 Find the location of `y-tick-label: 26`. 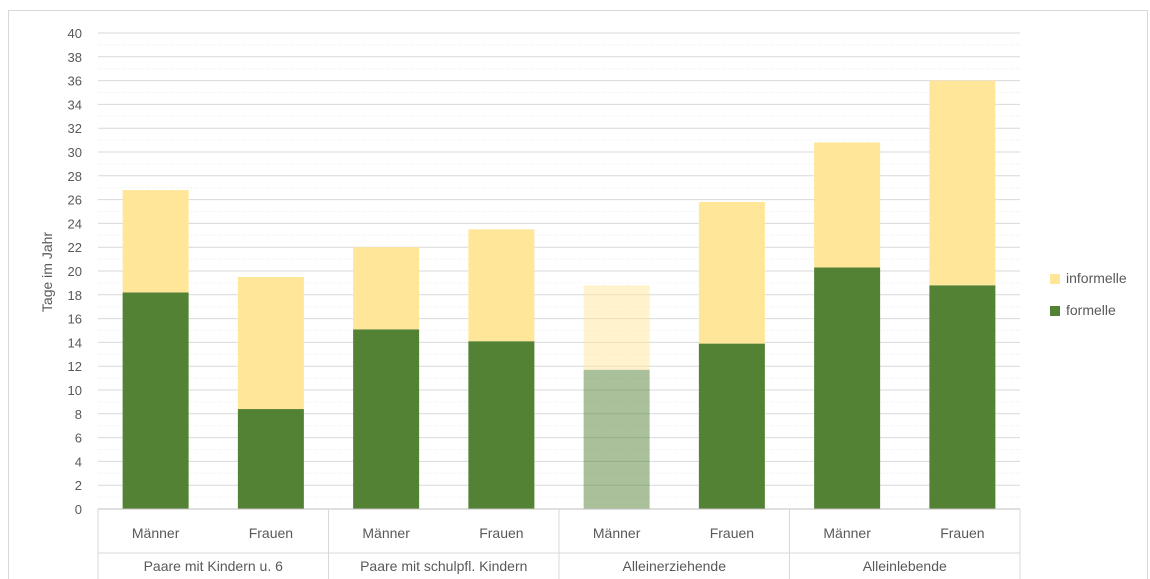

y-tick-label: 26 is located at coordinates (75, 200).